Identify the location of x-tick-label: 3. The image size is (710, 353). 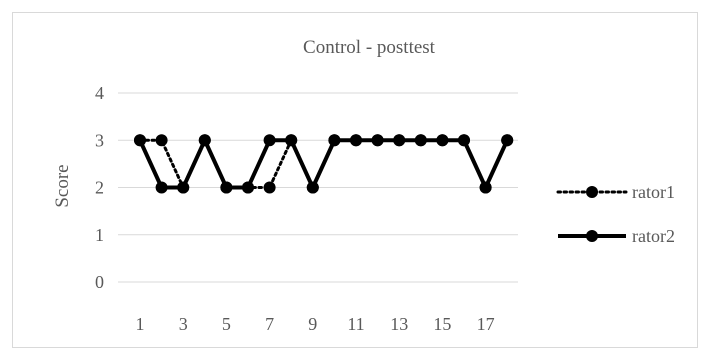
(183, 324).